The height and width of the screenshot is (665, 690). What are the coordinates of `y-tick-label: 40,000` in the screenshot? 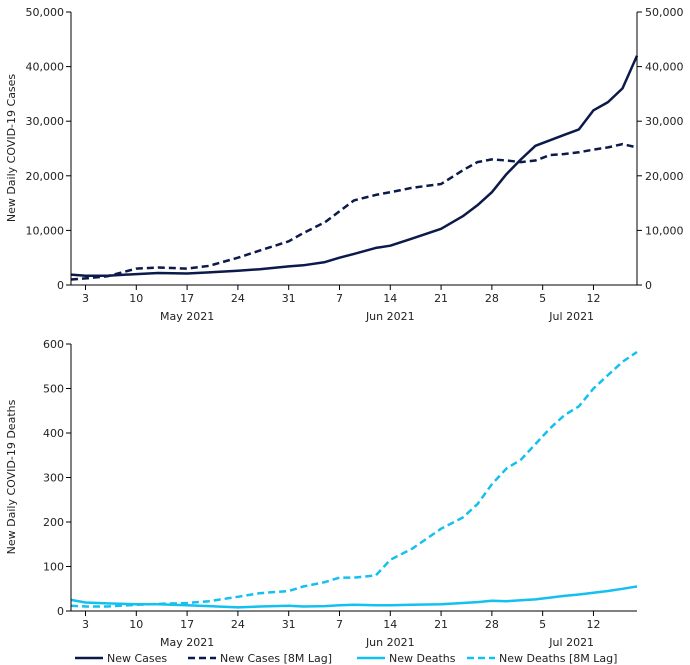 It's located at (45, 67).